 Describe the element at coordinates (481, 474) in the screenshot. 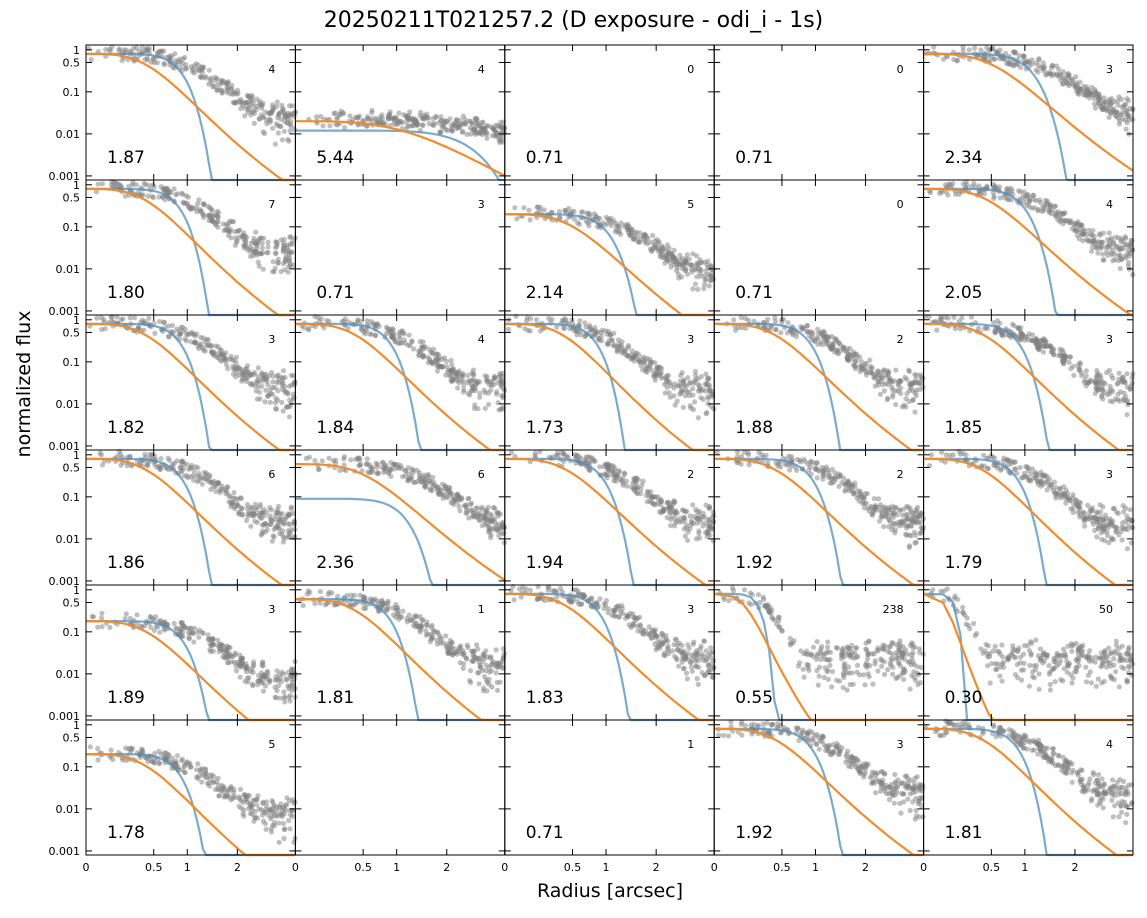

I see `star-count: 6` at that location.